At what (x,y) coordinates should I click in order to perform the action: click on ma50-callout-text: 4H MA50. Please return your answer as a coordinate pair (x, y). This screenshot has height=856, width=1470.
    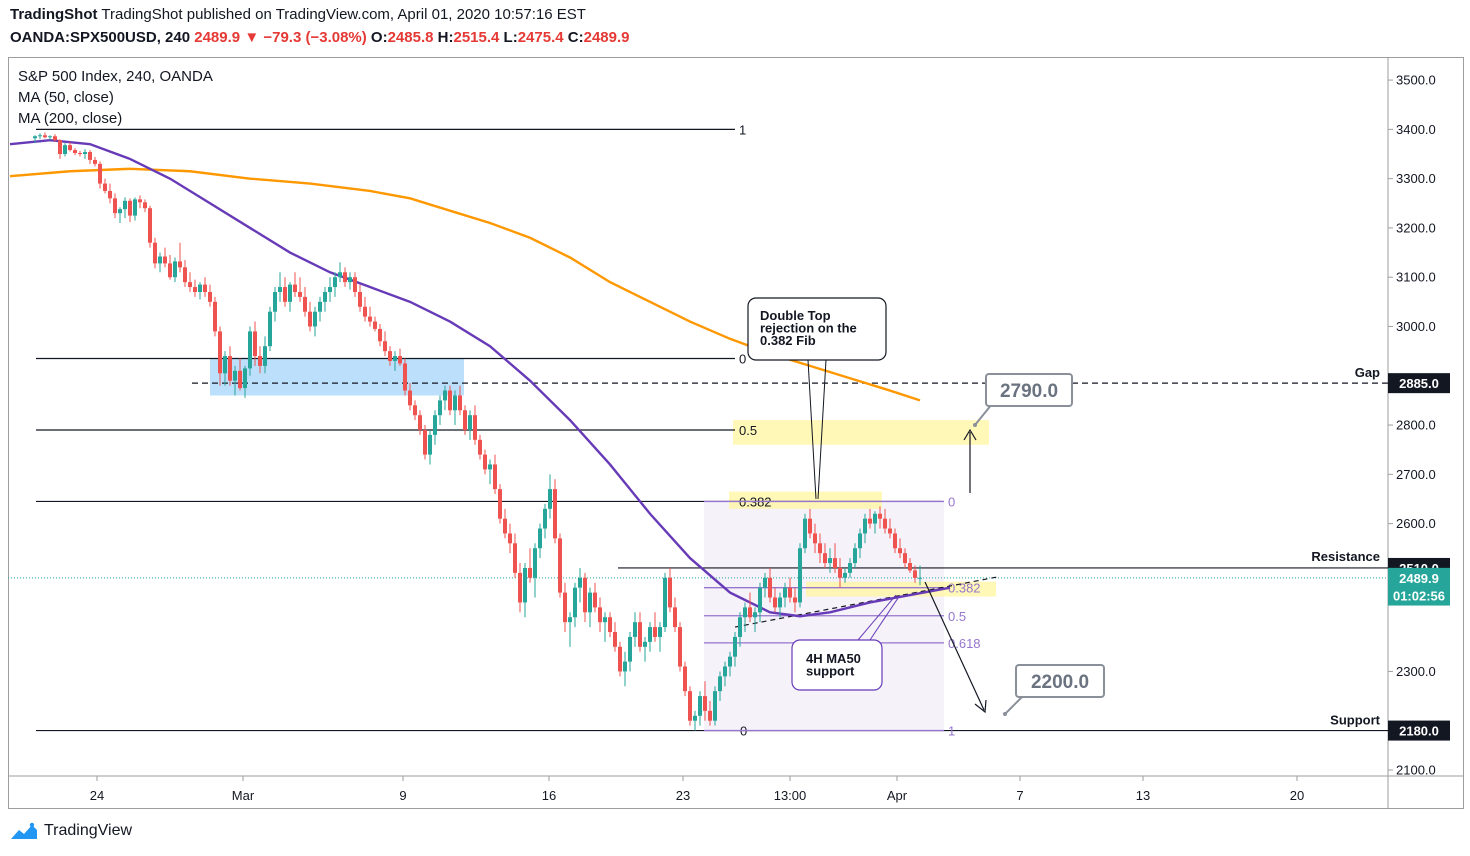
    Looking at the image, I should click on (833, 658).